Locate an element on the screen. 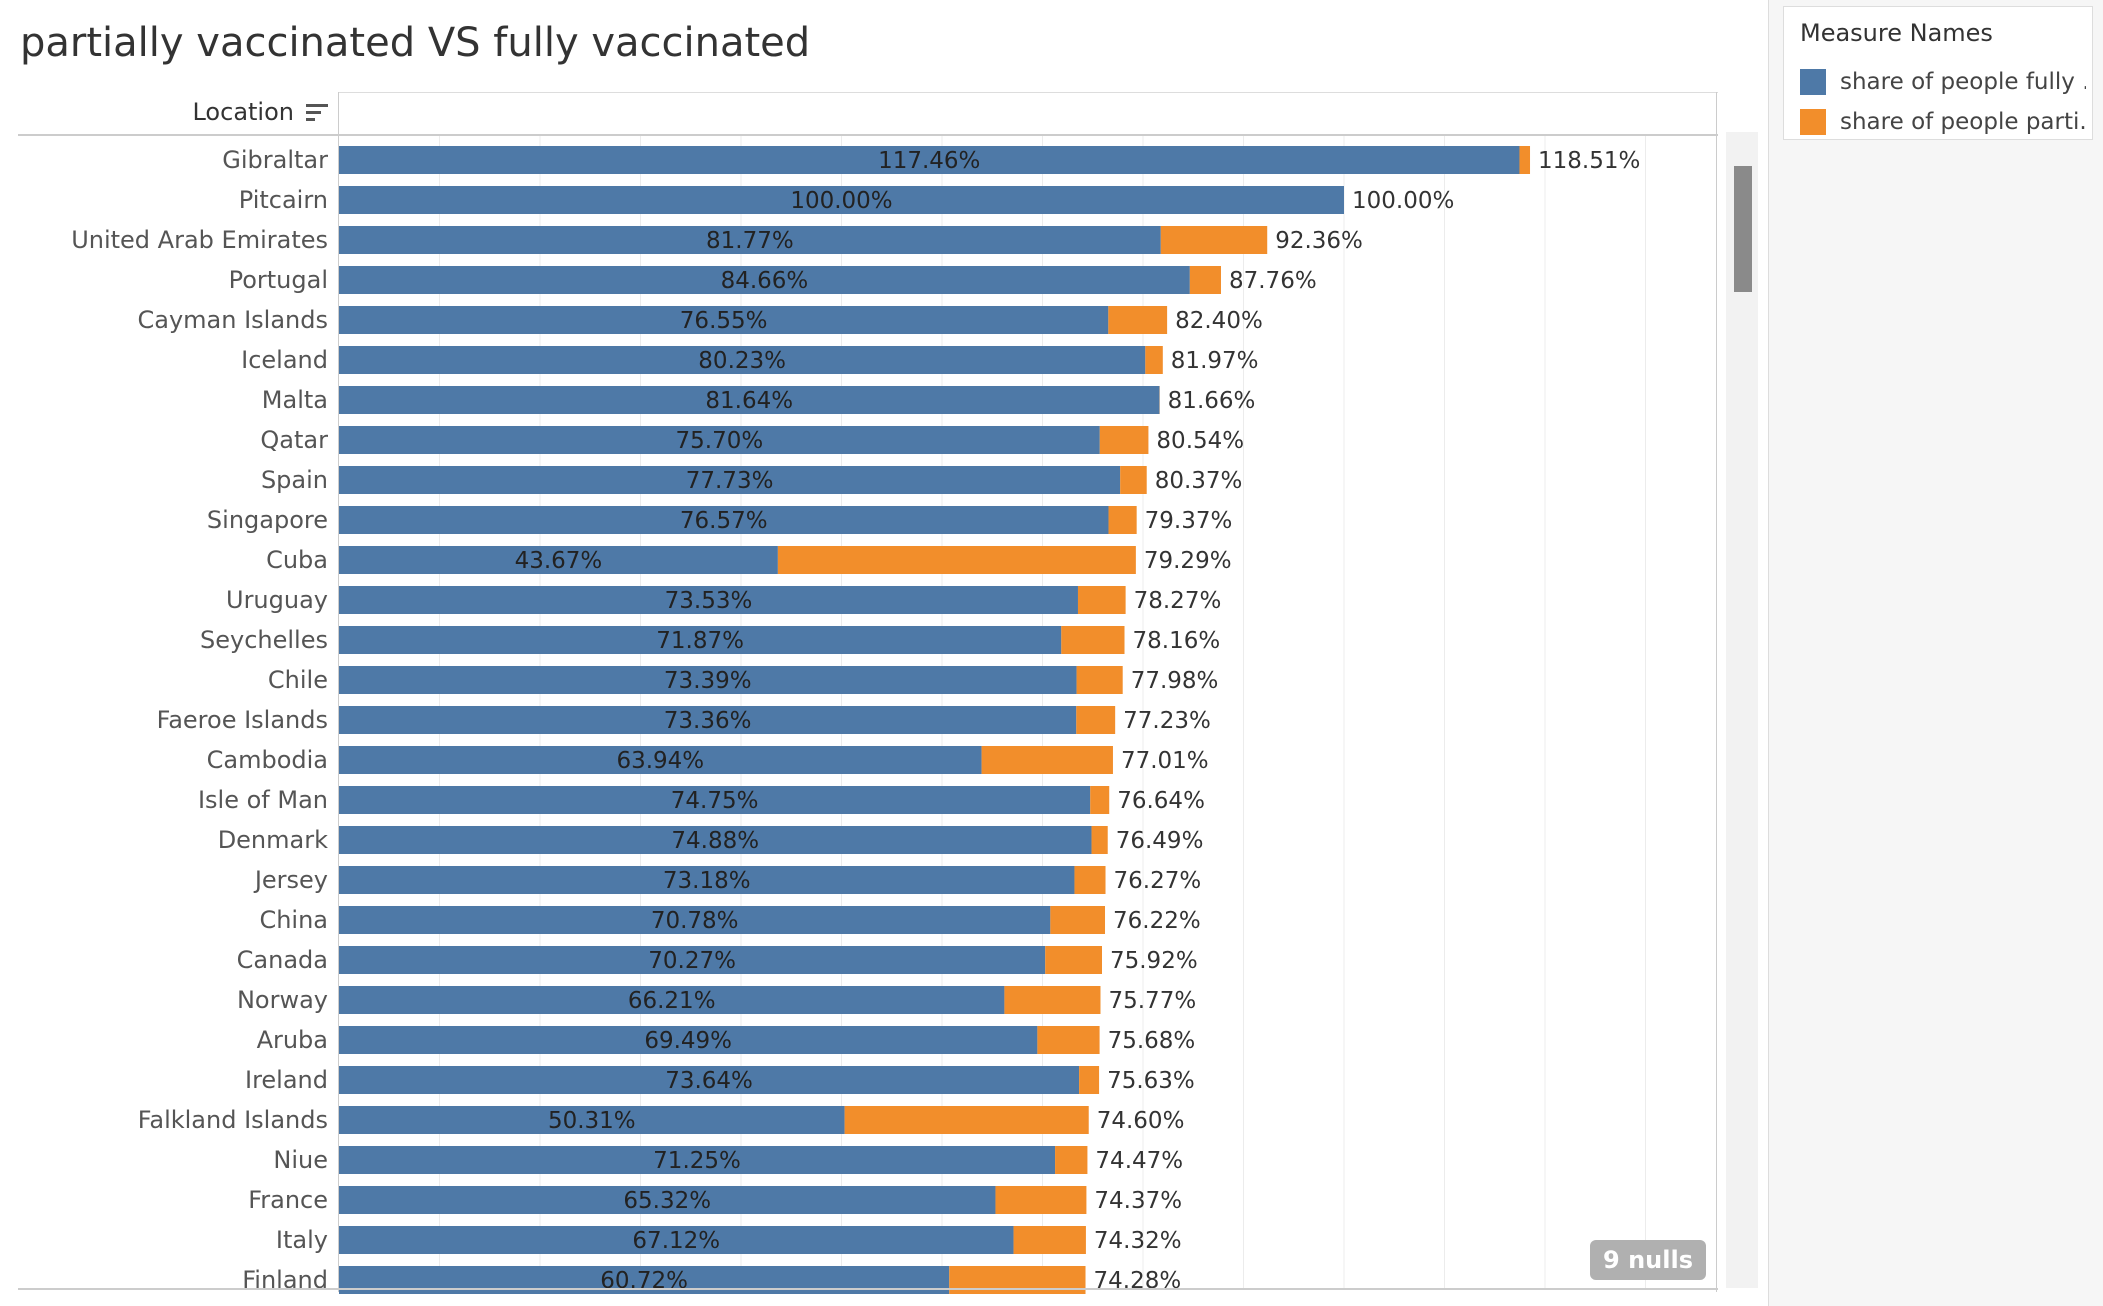  bar-value-label: 73.53% is located at coordinates (709, 601).